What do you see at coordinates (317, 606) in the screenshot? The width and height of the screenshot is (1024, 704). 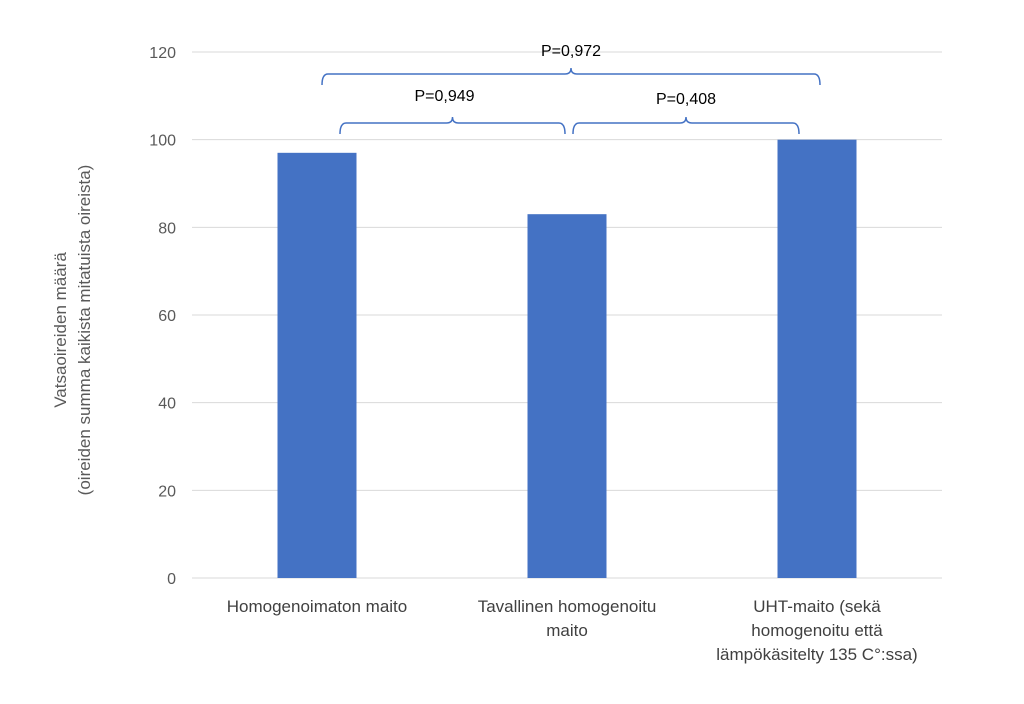 I see `x-tick-label: Homogenoimaton maito` at bounding box center [317, 606].